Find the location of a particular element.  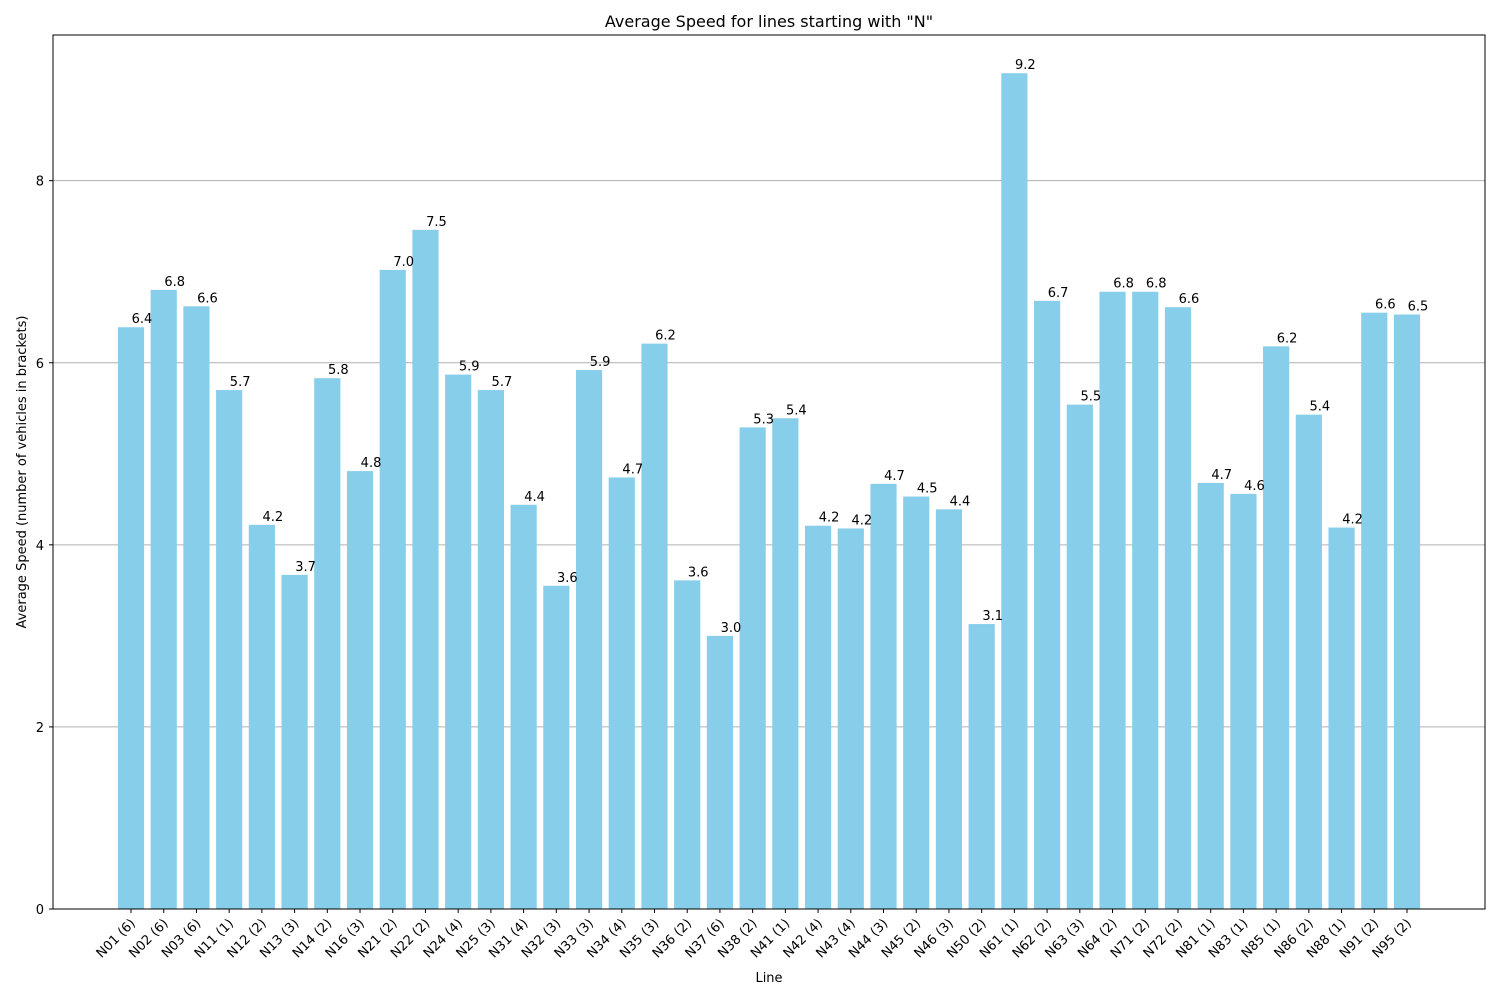

y-tick-label: 8 is located at coordinates (40, 182).